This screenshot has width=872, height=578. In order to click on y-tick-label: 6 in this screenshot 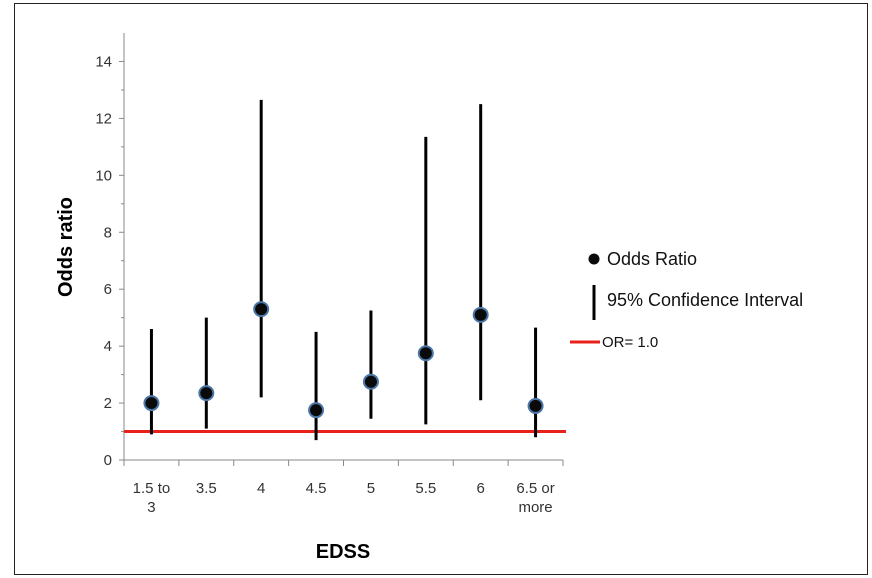, I will do `click(108, 289)`.